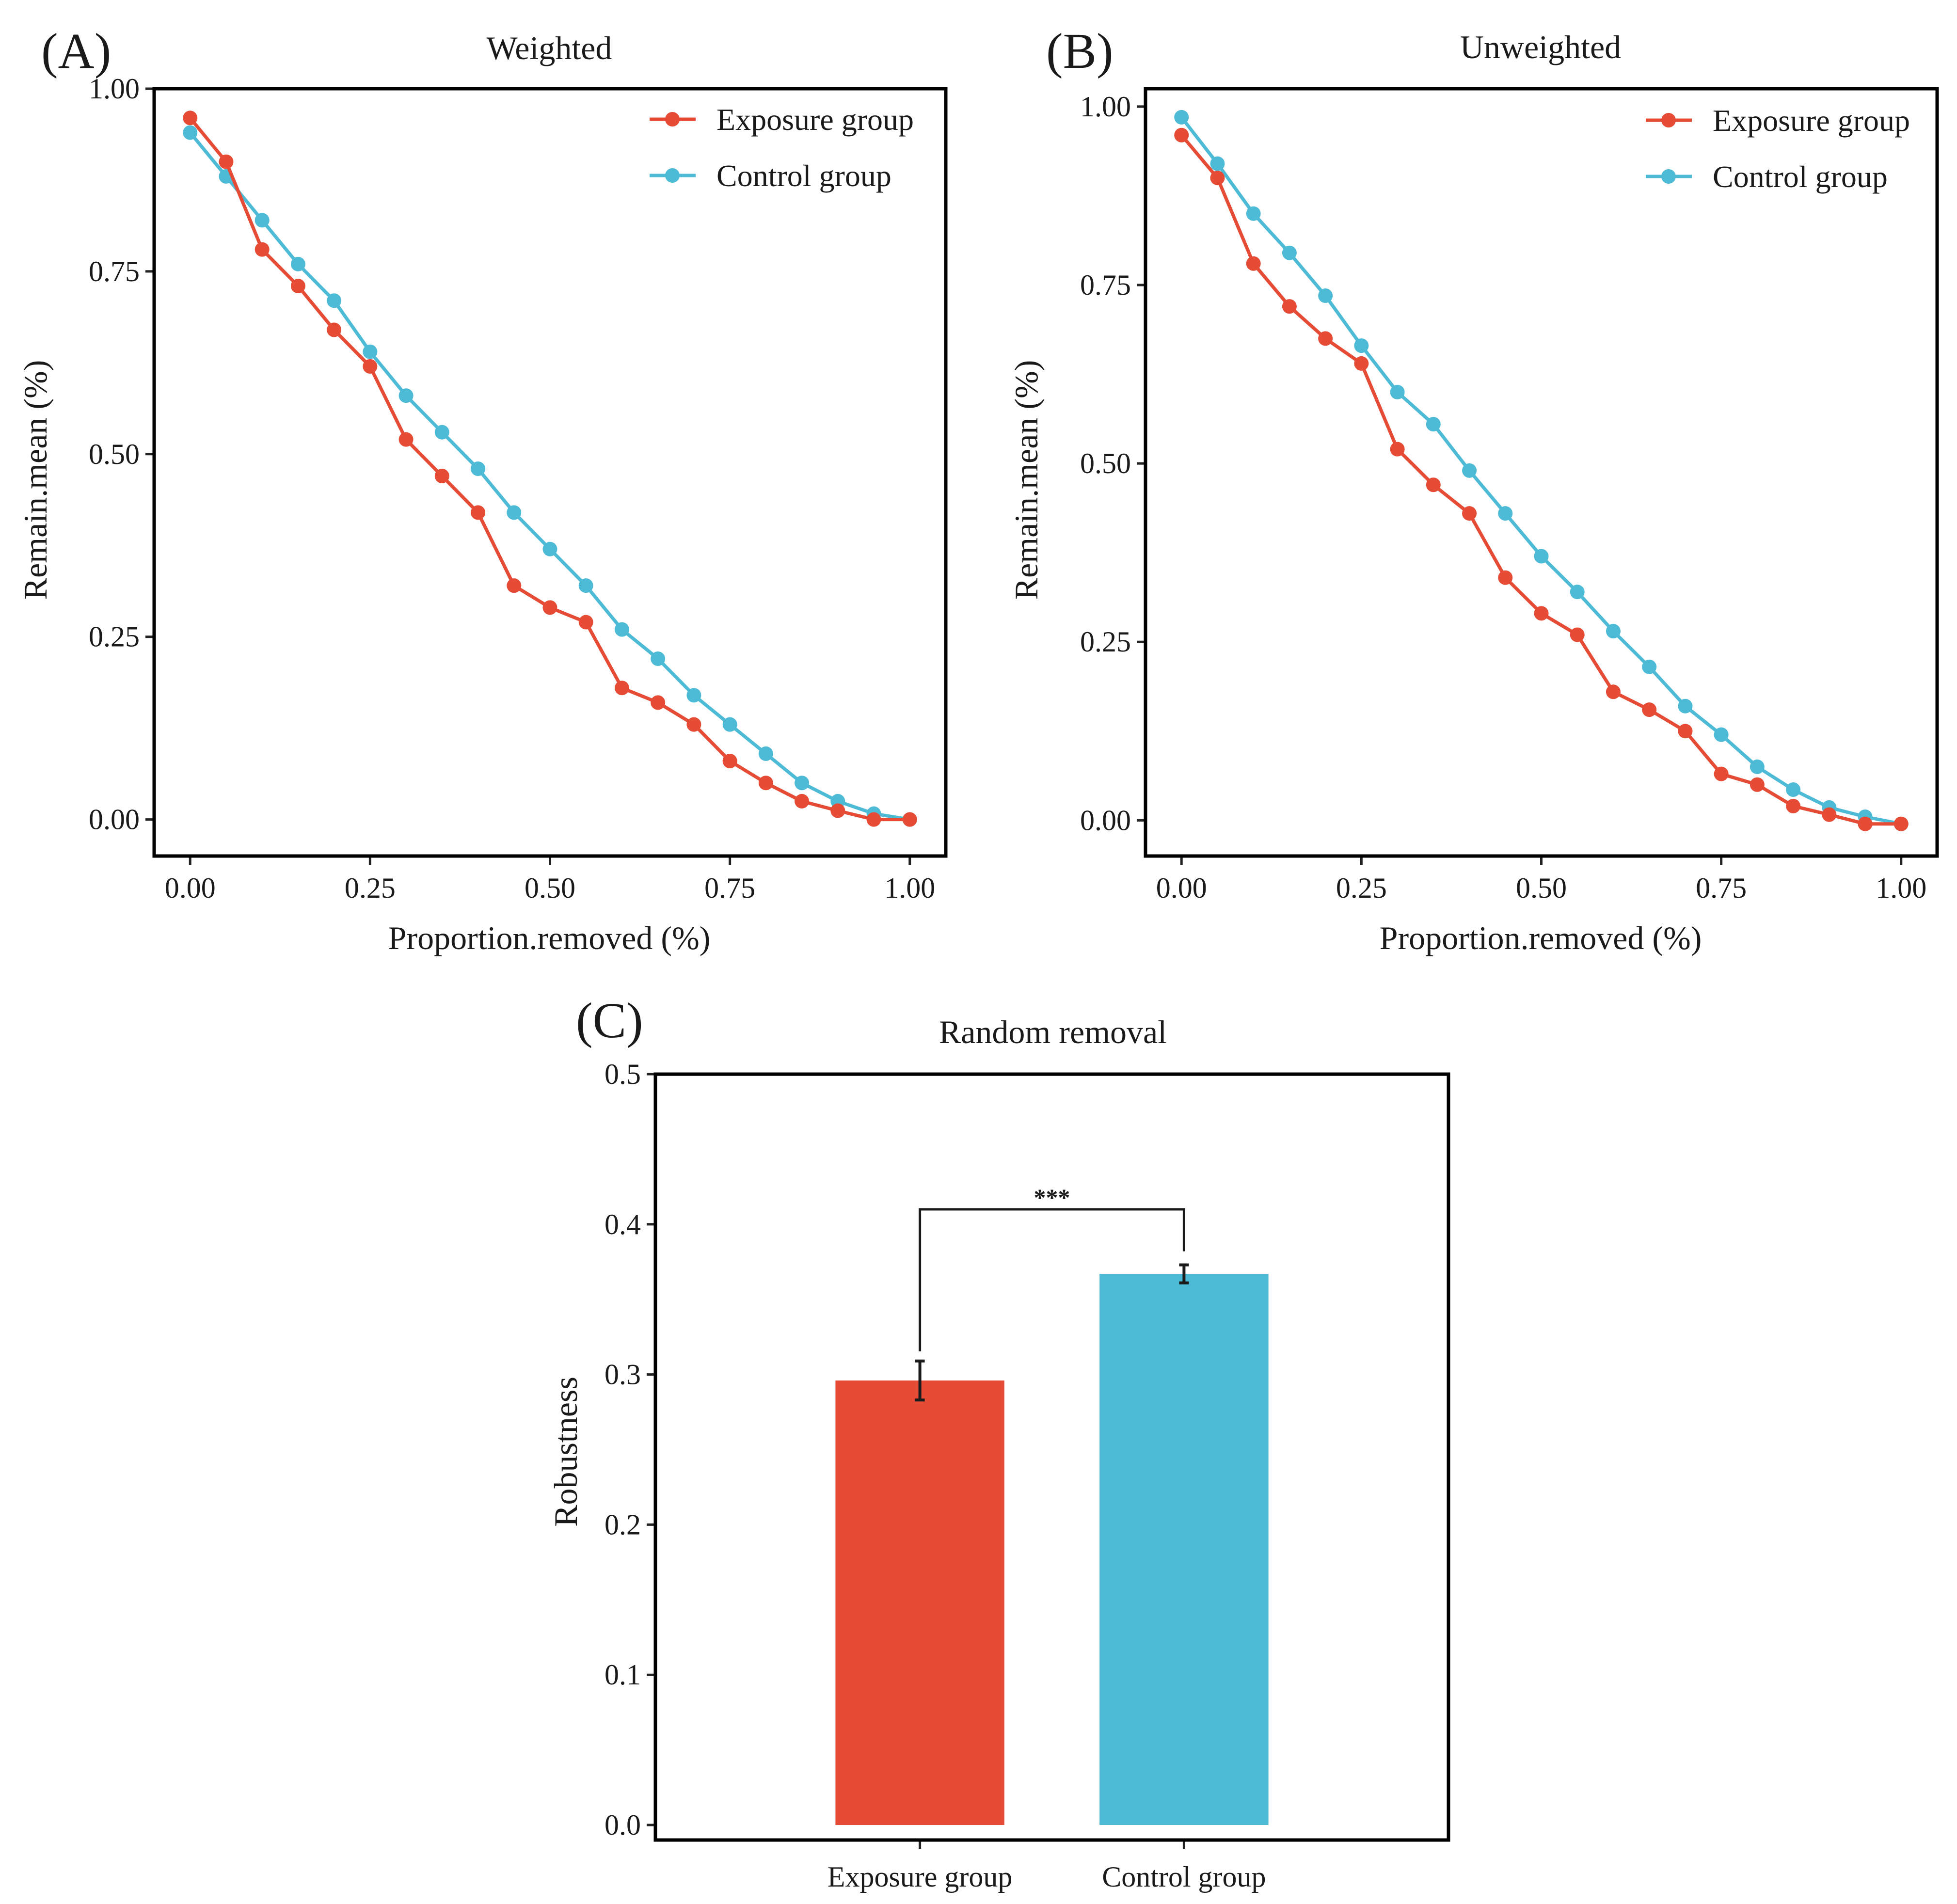 The height and width of the screenshot is (1904, 1957). I want to click on legend-b: Exposure group Control group, so click(1778, 148).